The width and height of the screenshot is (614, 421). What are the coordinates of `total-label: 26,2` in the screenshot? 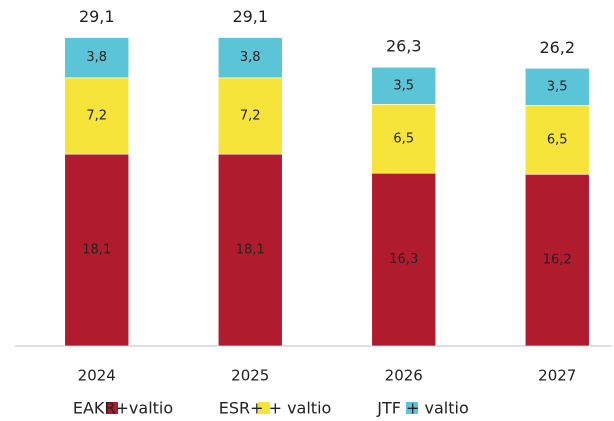 It's located at (557, 47).